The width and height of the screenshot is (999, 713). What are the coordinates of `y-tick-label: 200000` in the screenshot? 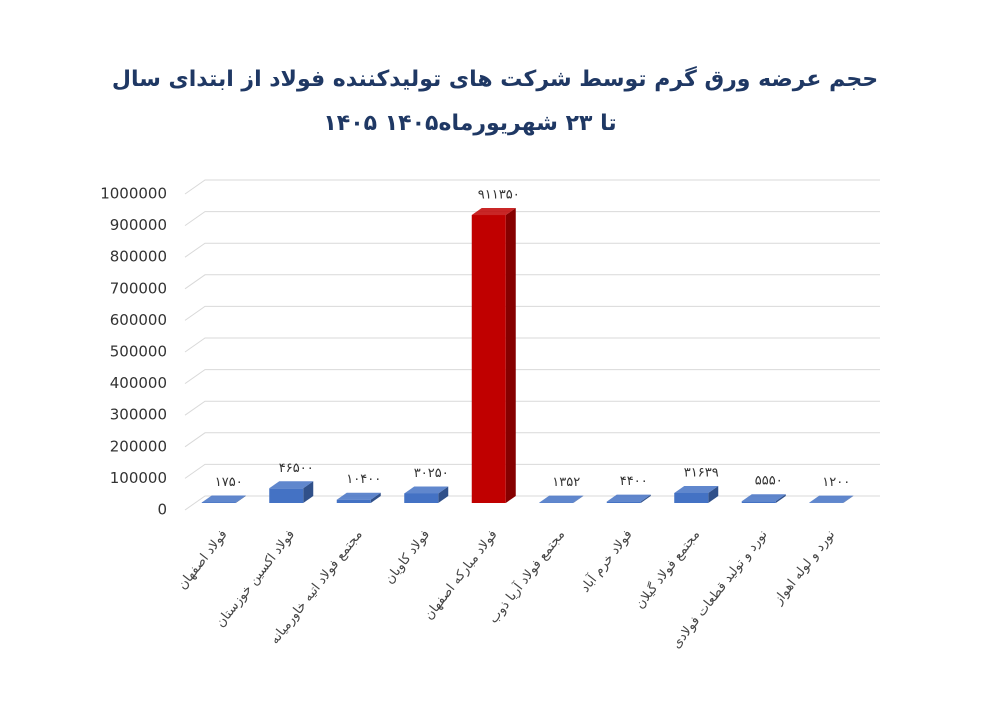 It's located at (138, 446).